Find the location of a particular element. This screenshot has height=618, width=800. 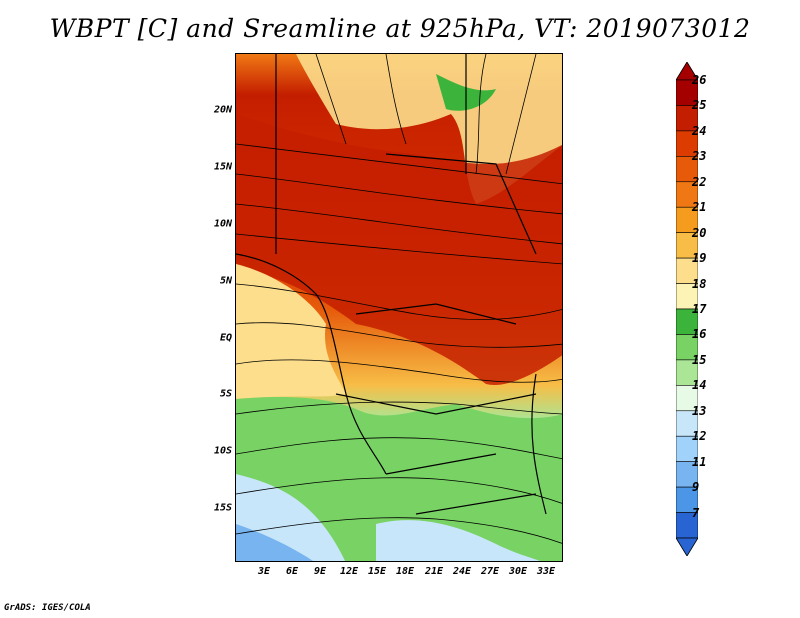

colorbar-label-15: 15 is located at coordinates (699, 359).